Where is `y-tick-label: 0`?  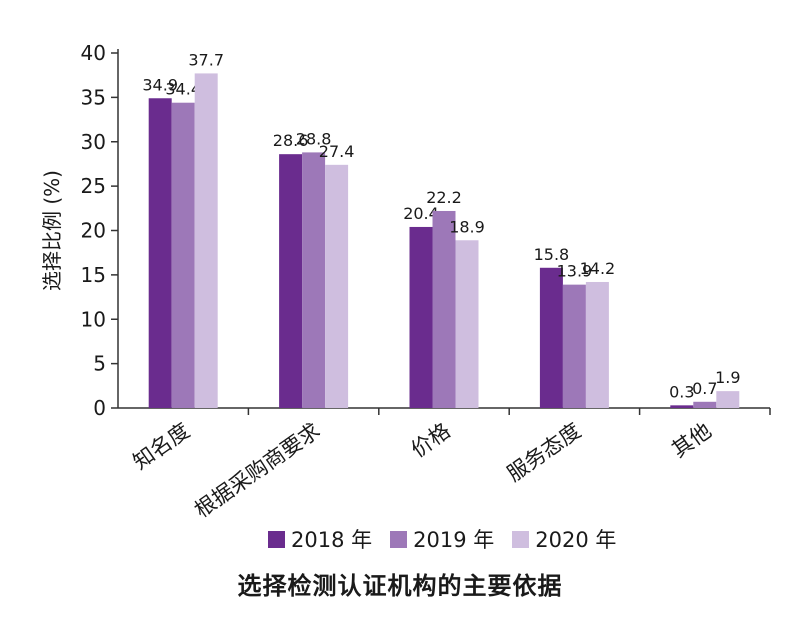 y-tick-label: 0 is located at coordinates (99, 408).